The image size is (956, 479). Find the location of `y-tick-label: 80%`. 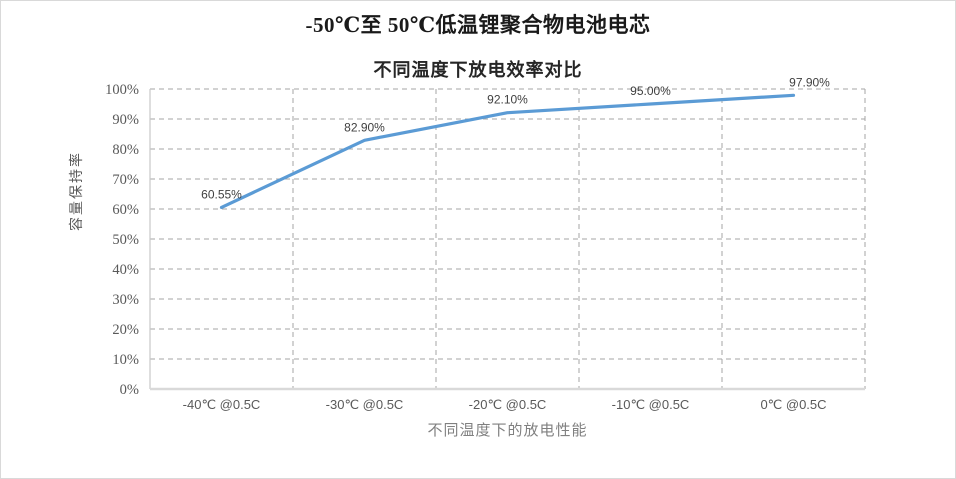

y-tick-label: 80% is located at coordinates (125, 150).